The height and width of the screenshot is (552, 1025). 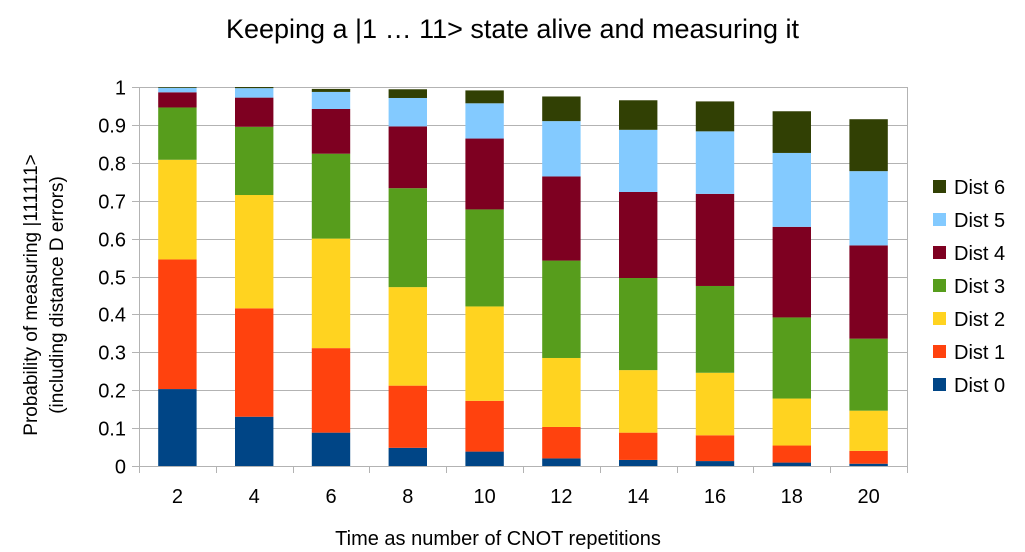 I want to click on x-tick-label: 12, so click(x=561, y=497).